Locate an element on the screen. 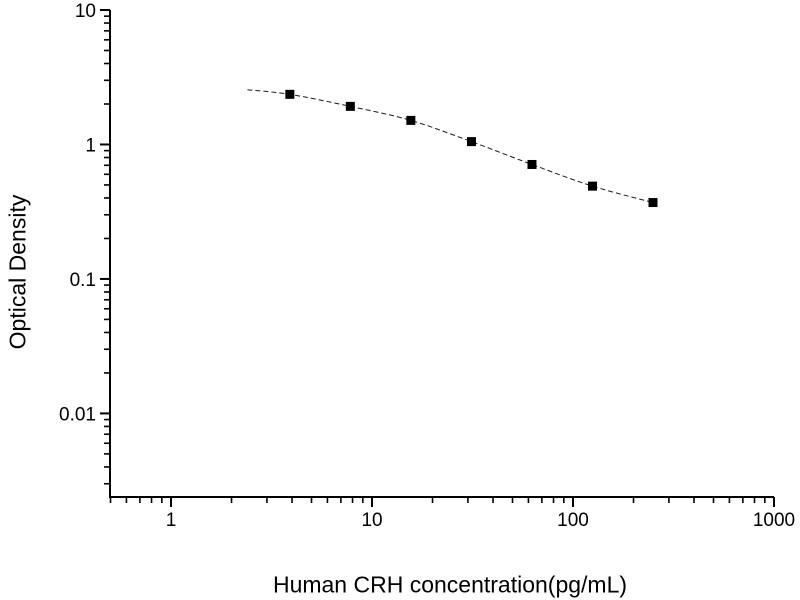 The width and height of the screenshot is (800, 600). x-tick-label: 1000 is located at coordinates (774, 520).